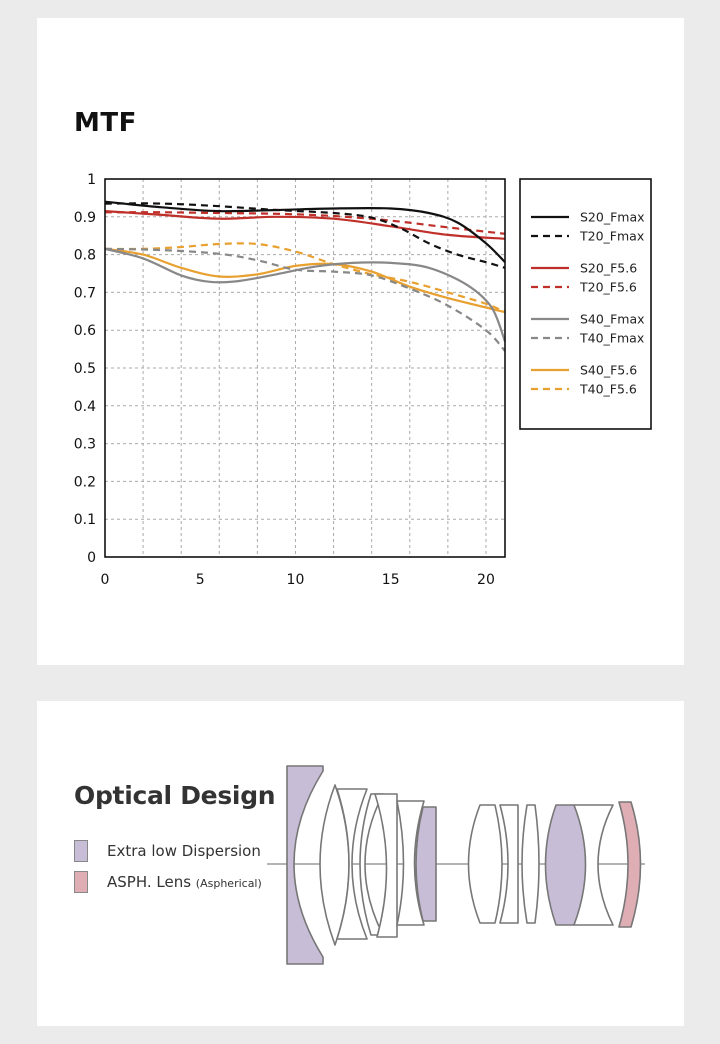 The height and width of the screenshot is (1044, 720). I want to click on y-tick-label: 0.7, so click(85, 293).